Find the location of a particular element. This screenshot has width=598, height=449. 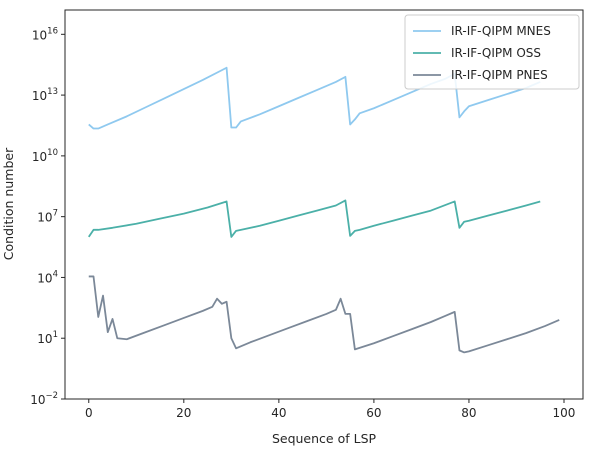

x-tick-label: 60 is located at coordinates (373, 413).